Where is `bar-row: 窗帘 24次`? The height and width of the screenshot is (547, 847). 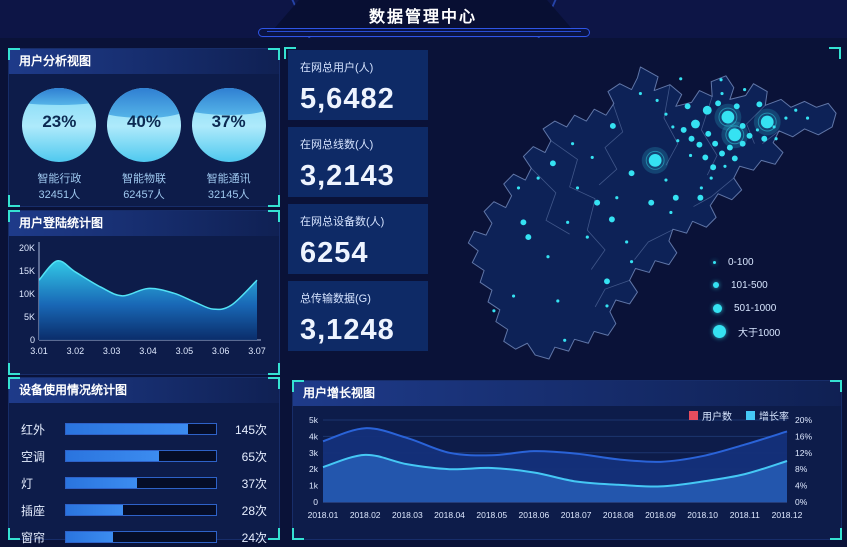 bar-row: 窗帘 24次 is located at coordinates (144, 537).